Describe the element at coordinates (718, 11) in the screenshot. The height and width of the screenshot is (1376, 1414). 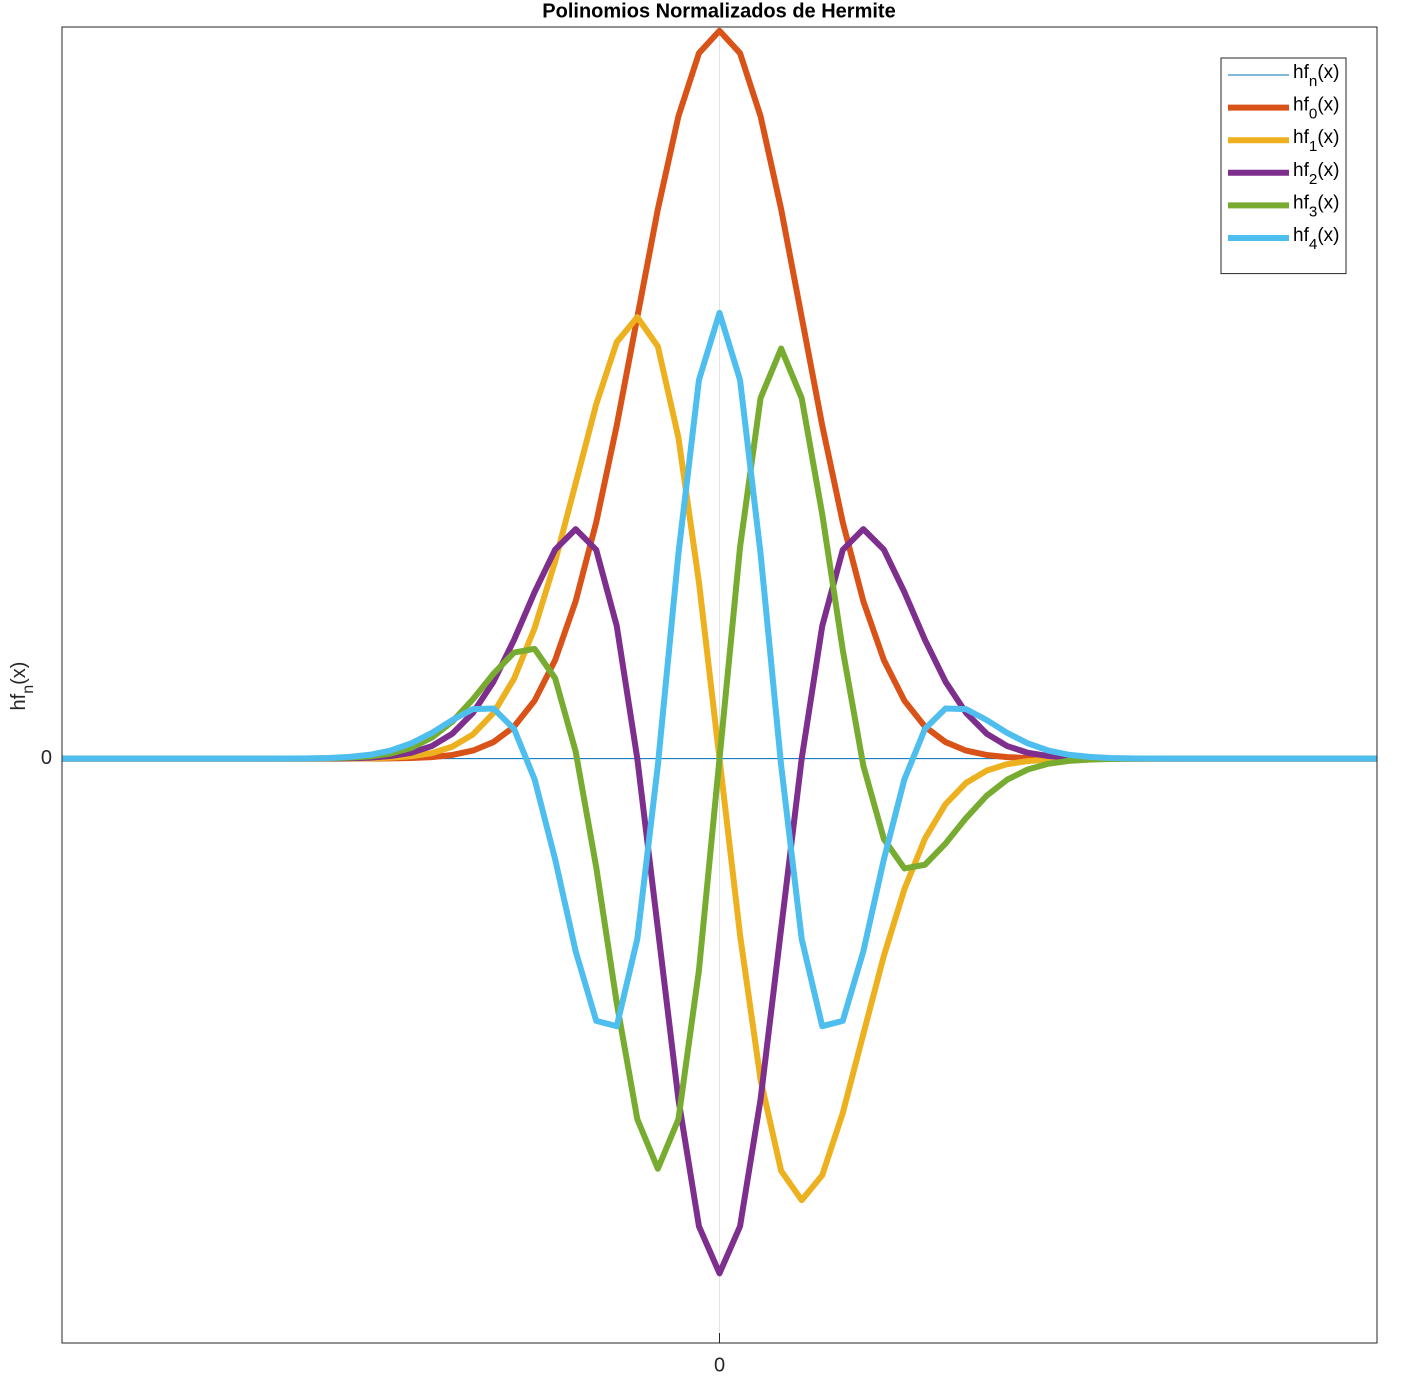
I see `chart-title: Polinomios Normalizados de Hermite` at that location.